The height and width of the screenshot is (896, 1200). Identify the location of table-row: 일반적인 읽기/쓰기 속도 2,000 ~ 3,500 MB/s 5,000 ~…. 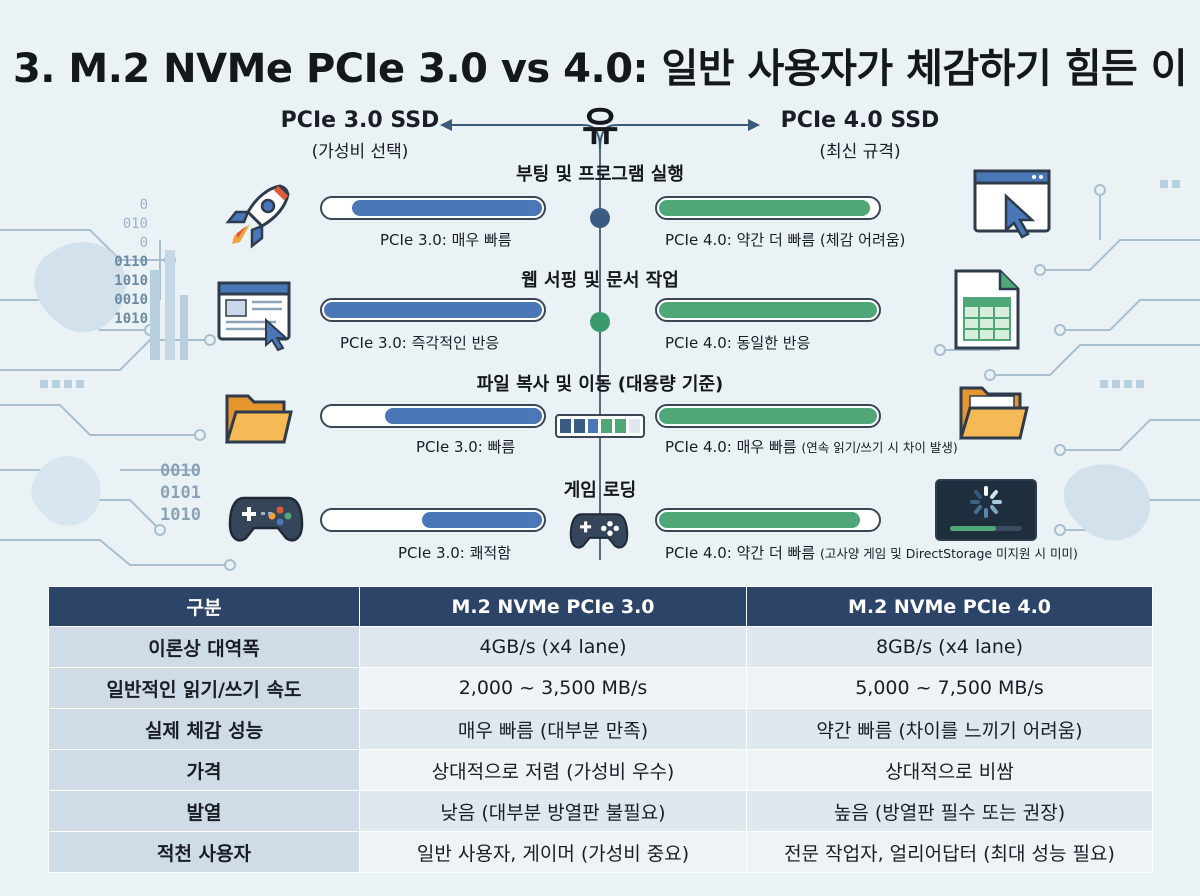
(600, 688).